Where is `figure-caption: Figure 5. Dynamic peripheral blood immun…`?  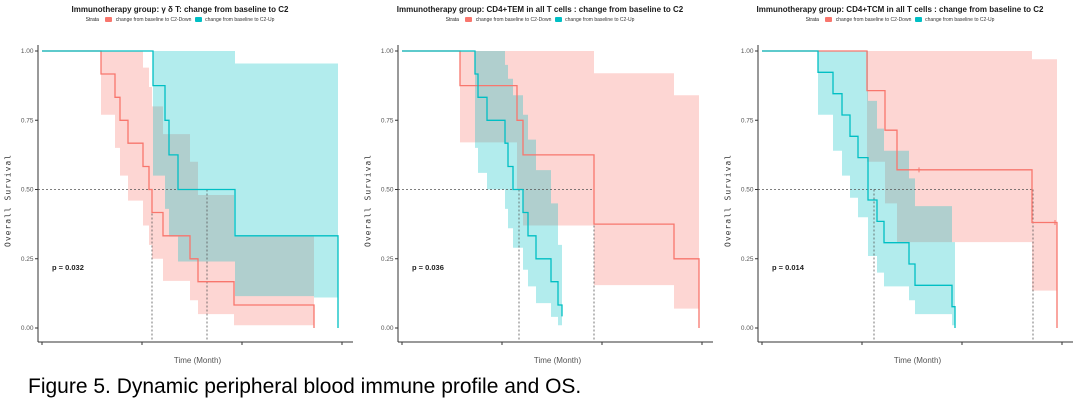
figure-caption: Figure 5. Dynamic peripheral blood immun… is located at coordinates (305, 386).